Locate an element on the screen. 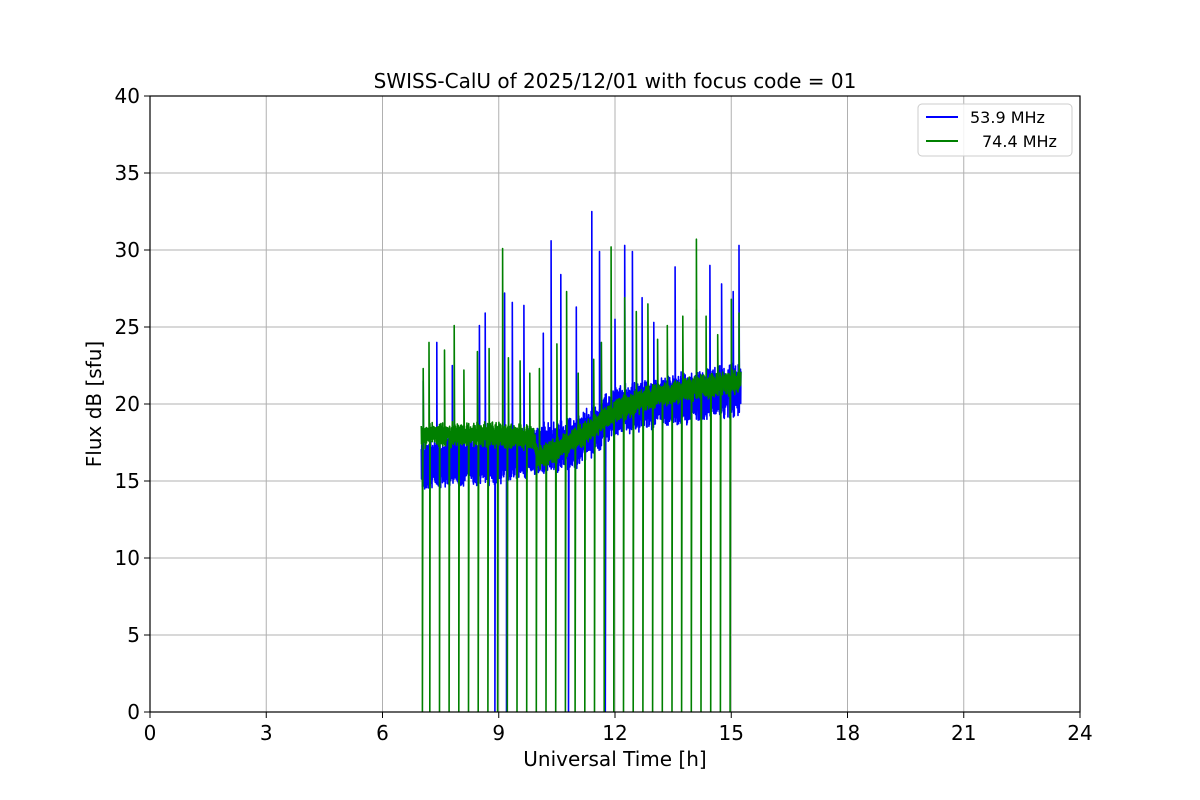  y-tick-label: 5 is located at coordinates (133, 635).